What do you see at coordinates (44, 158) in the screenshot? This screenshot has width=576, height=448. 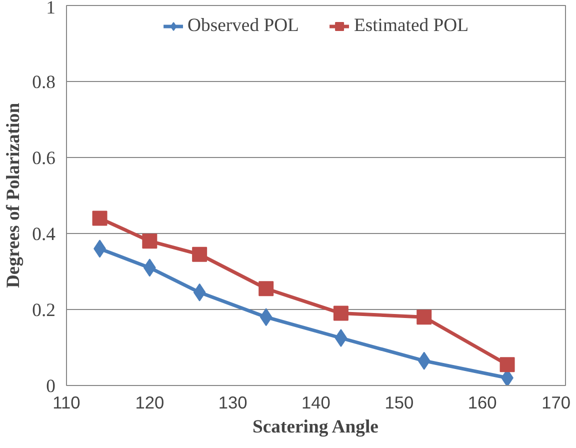 I see `y-tick-label: 0.6` at bounding box center [44, 158].